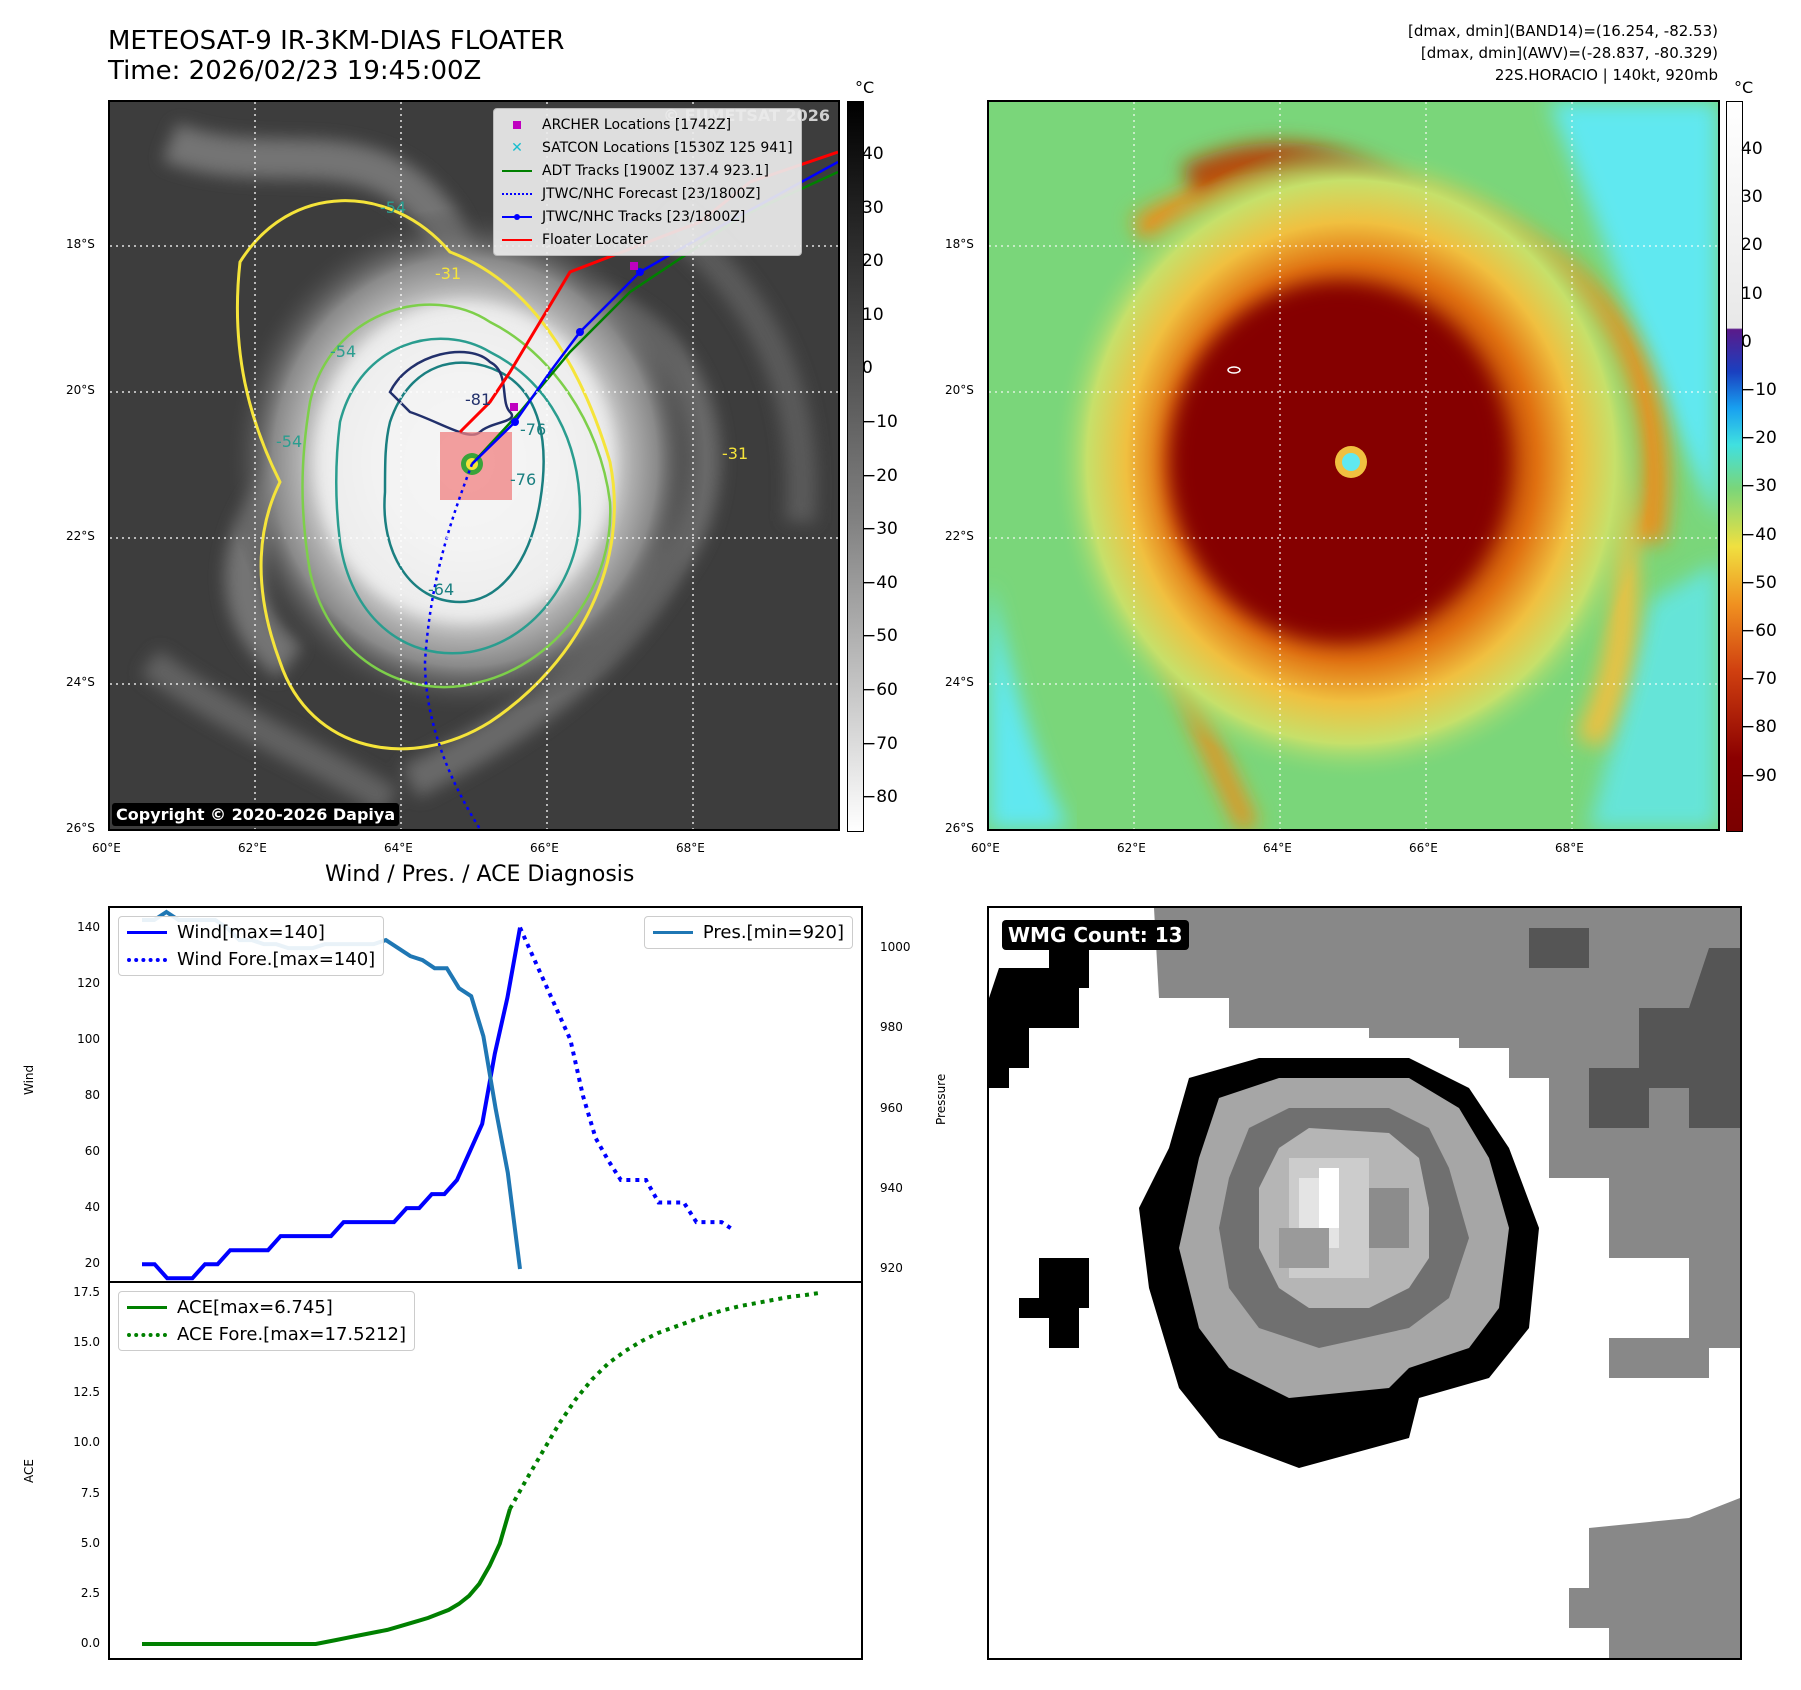 The image size is (1801, 1690). I want to click on ir-colorbar-tick: 30, so click(873, 207).